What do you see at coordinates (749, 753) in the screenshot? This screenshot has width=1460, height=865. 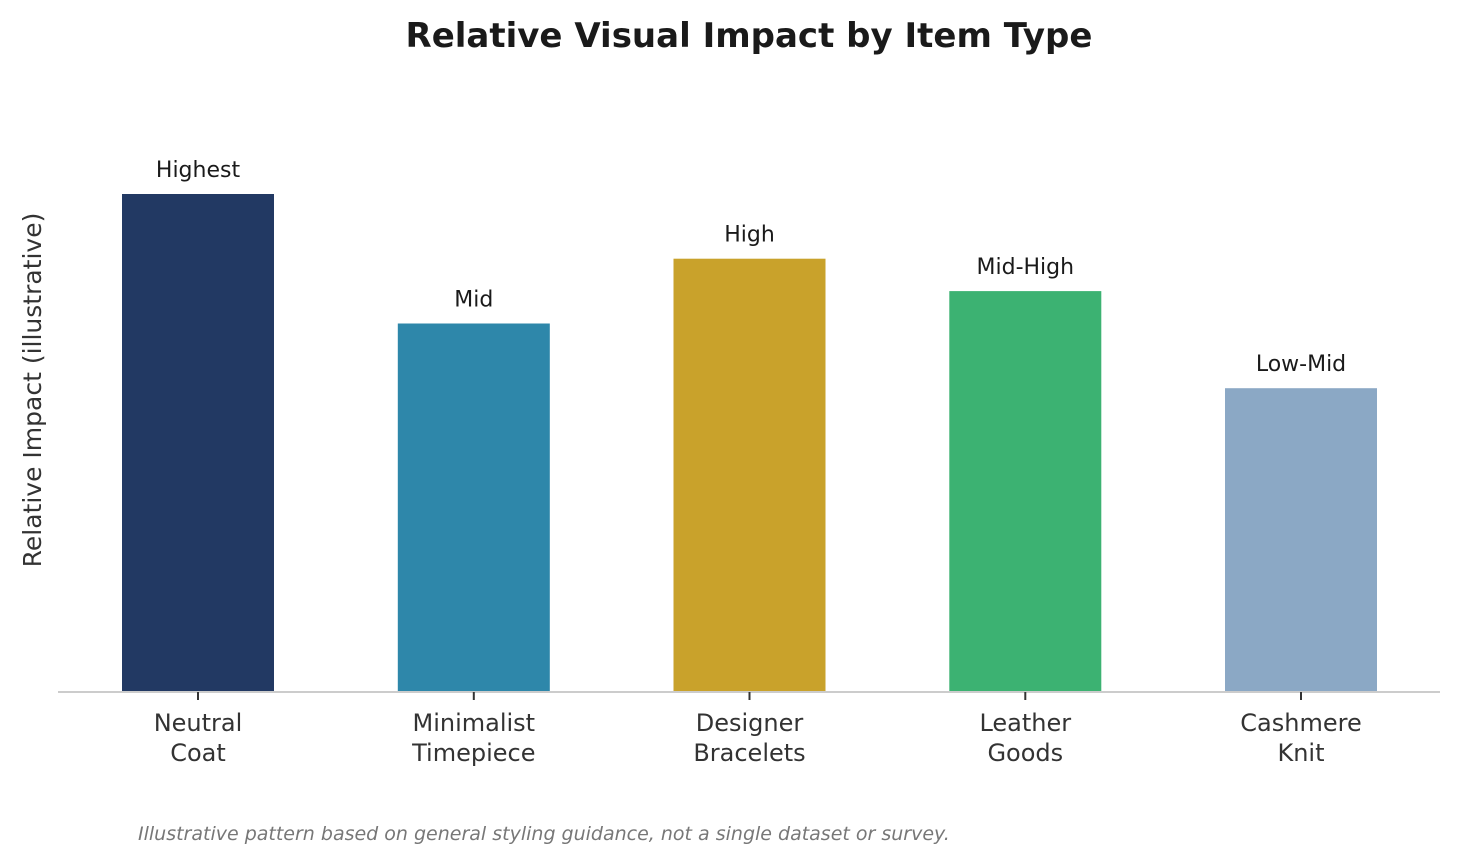 I see `x-tick-label-line: Bracelets` at bounding box center [749, 753].